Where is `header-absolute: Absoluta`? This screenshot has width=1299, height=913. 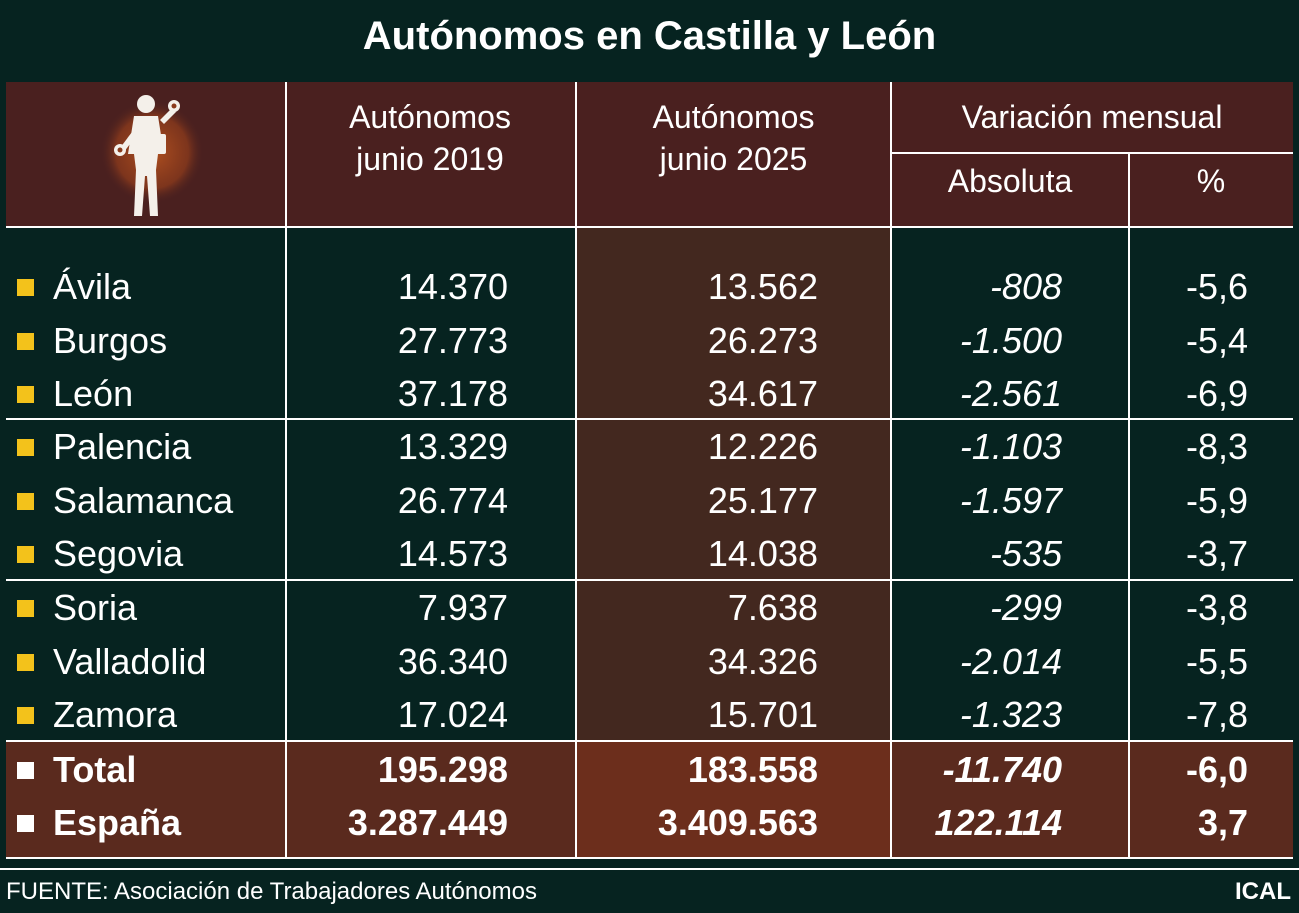 header-absolute: Absoluta is located at coordinates (1010, 181).